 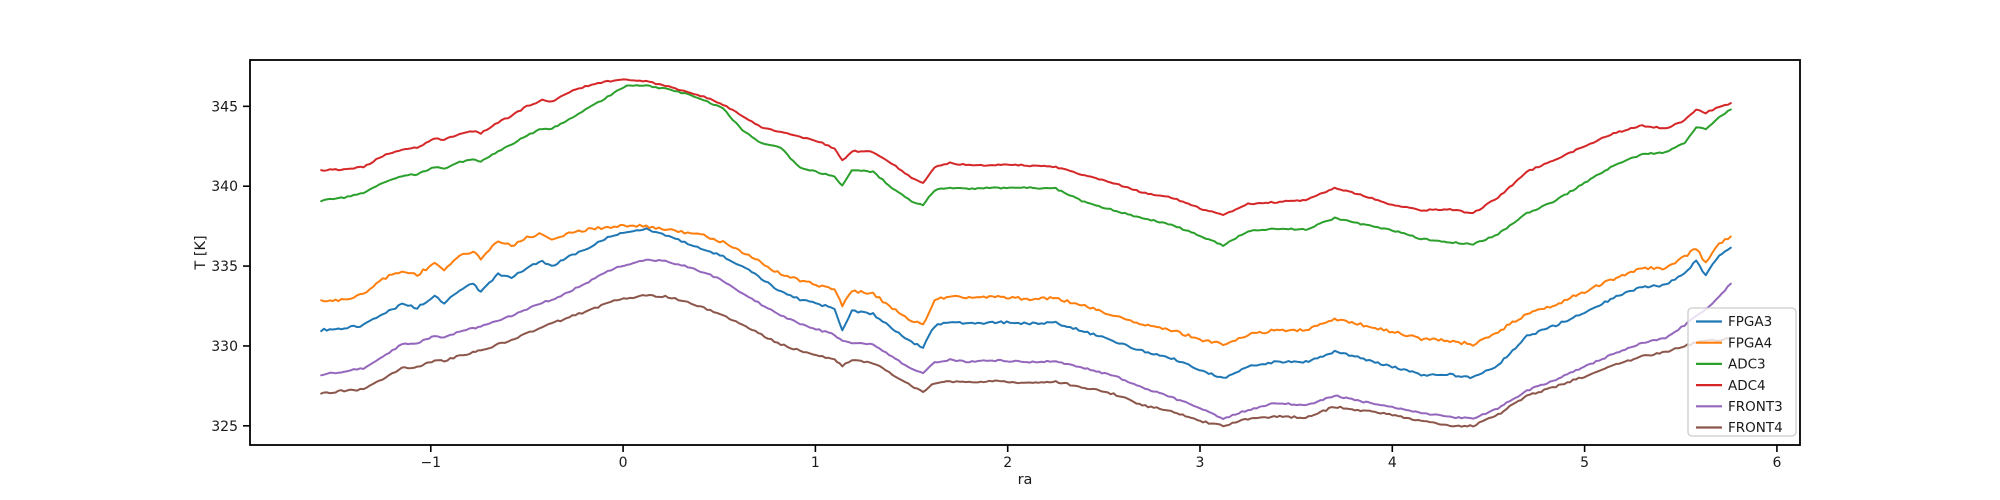 I want to click on x-tick-label: −1, so click(x=430, y=463).